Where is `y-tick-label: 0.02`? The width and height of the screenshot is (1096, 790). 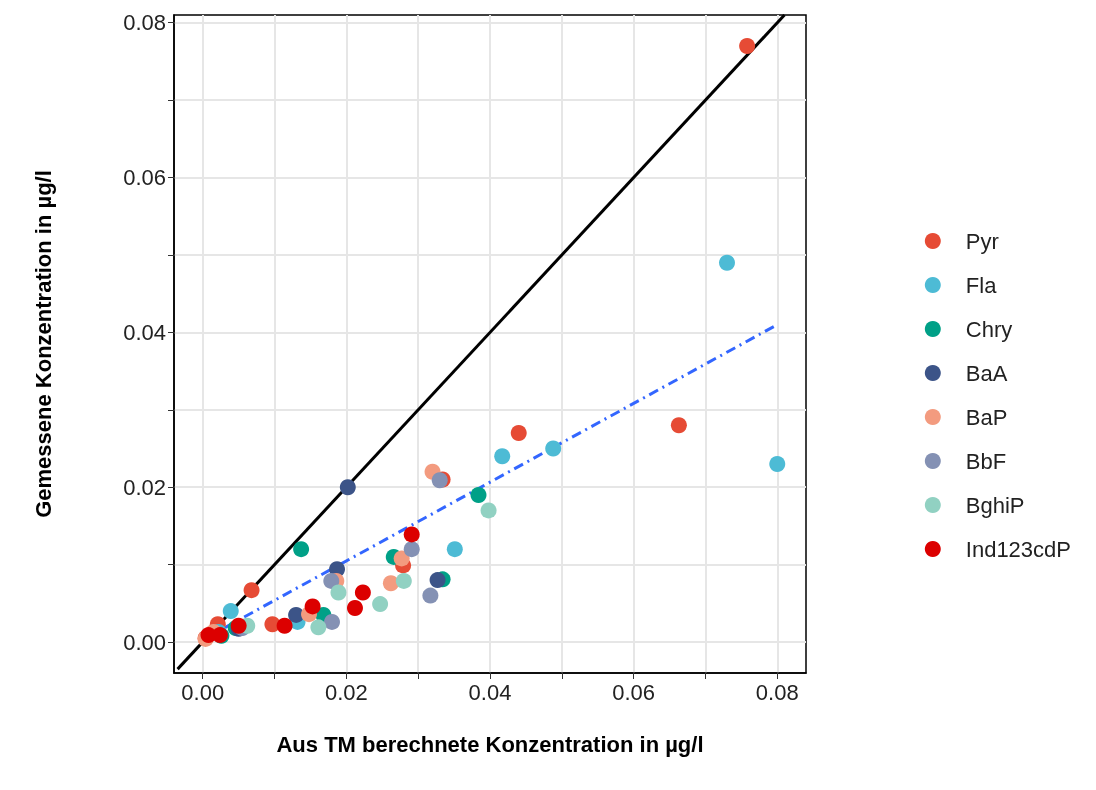
y-tick-label: 0.02 is located at coordinates (144, 487).